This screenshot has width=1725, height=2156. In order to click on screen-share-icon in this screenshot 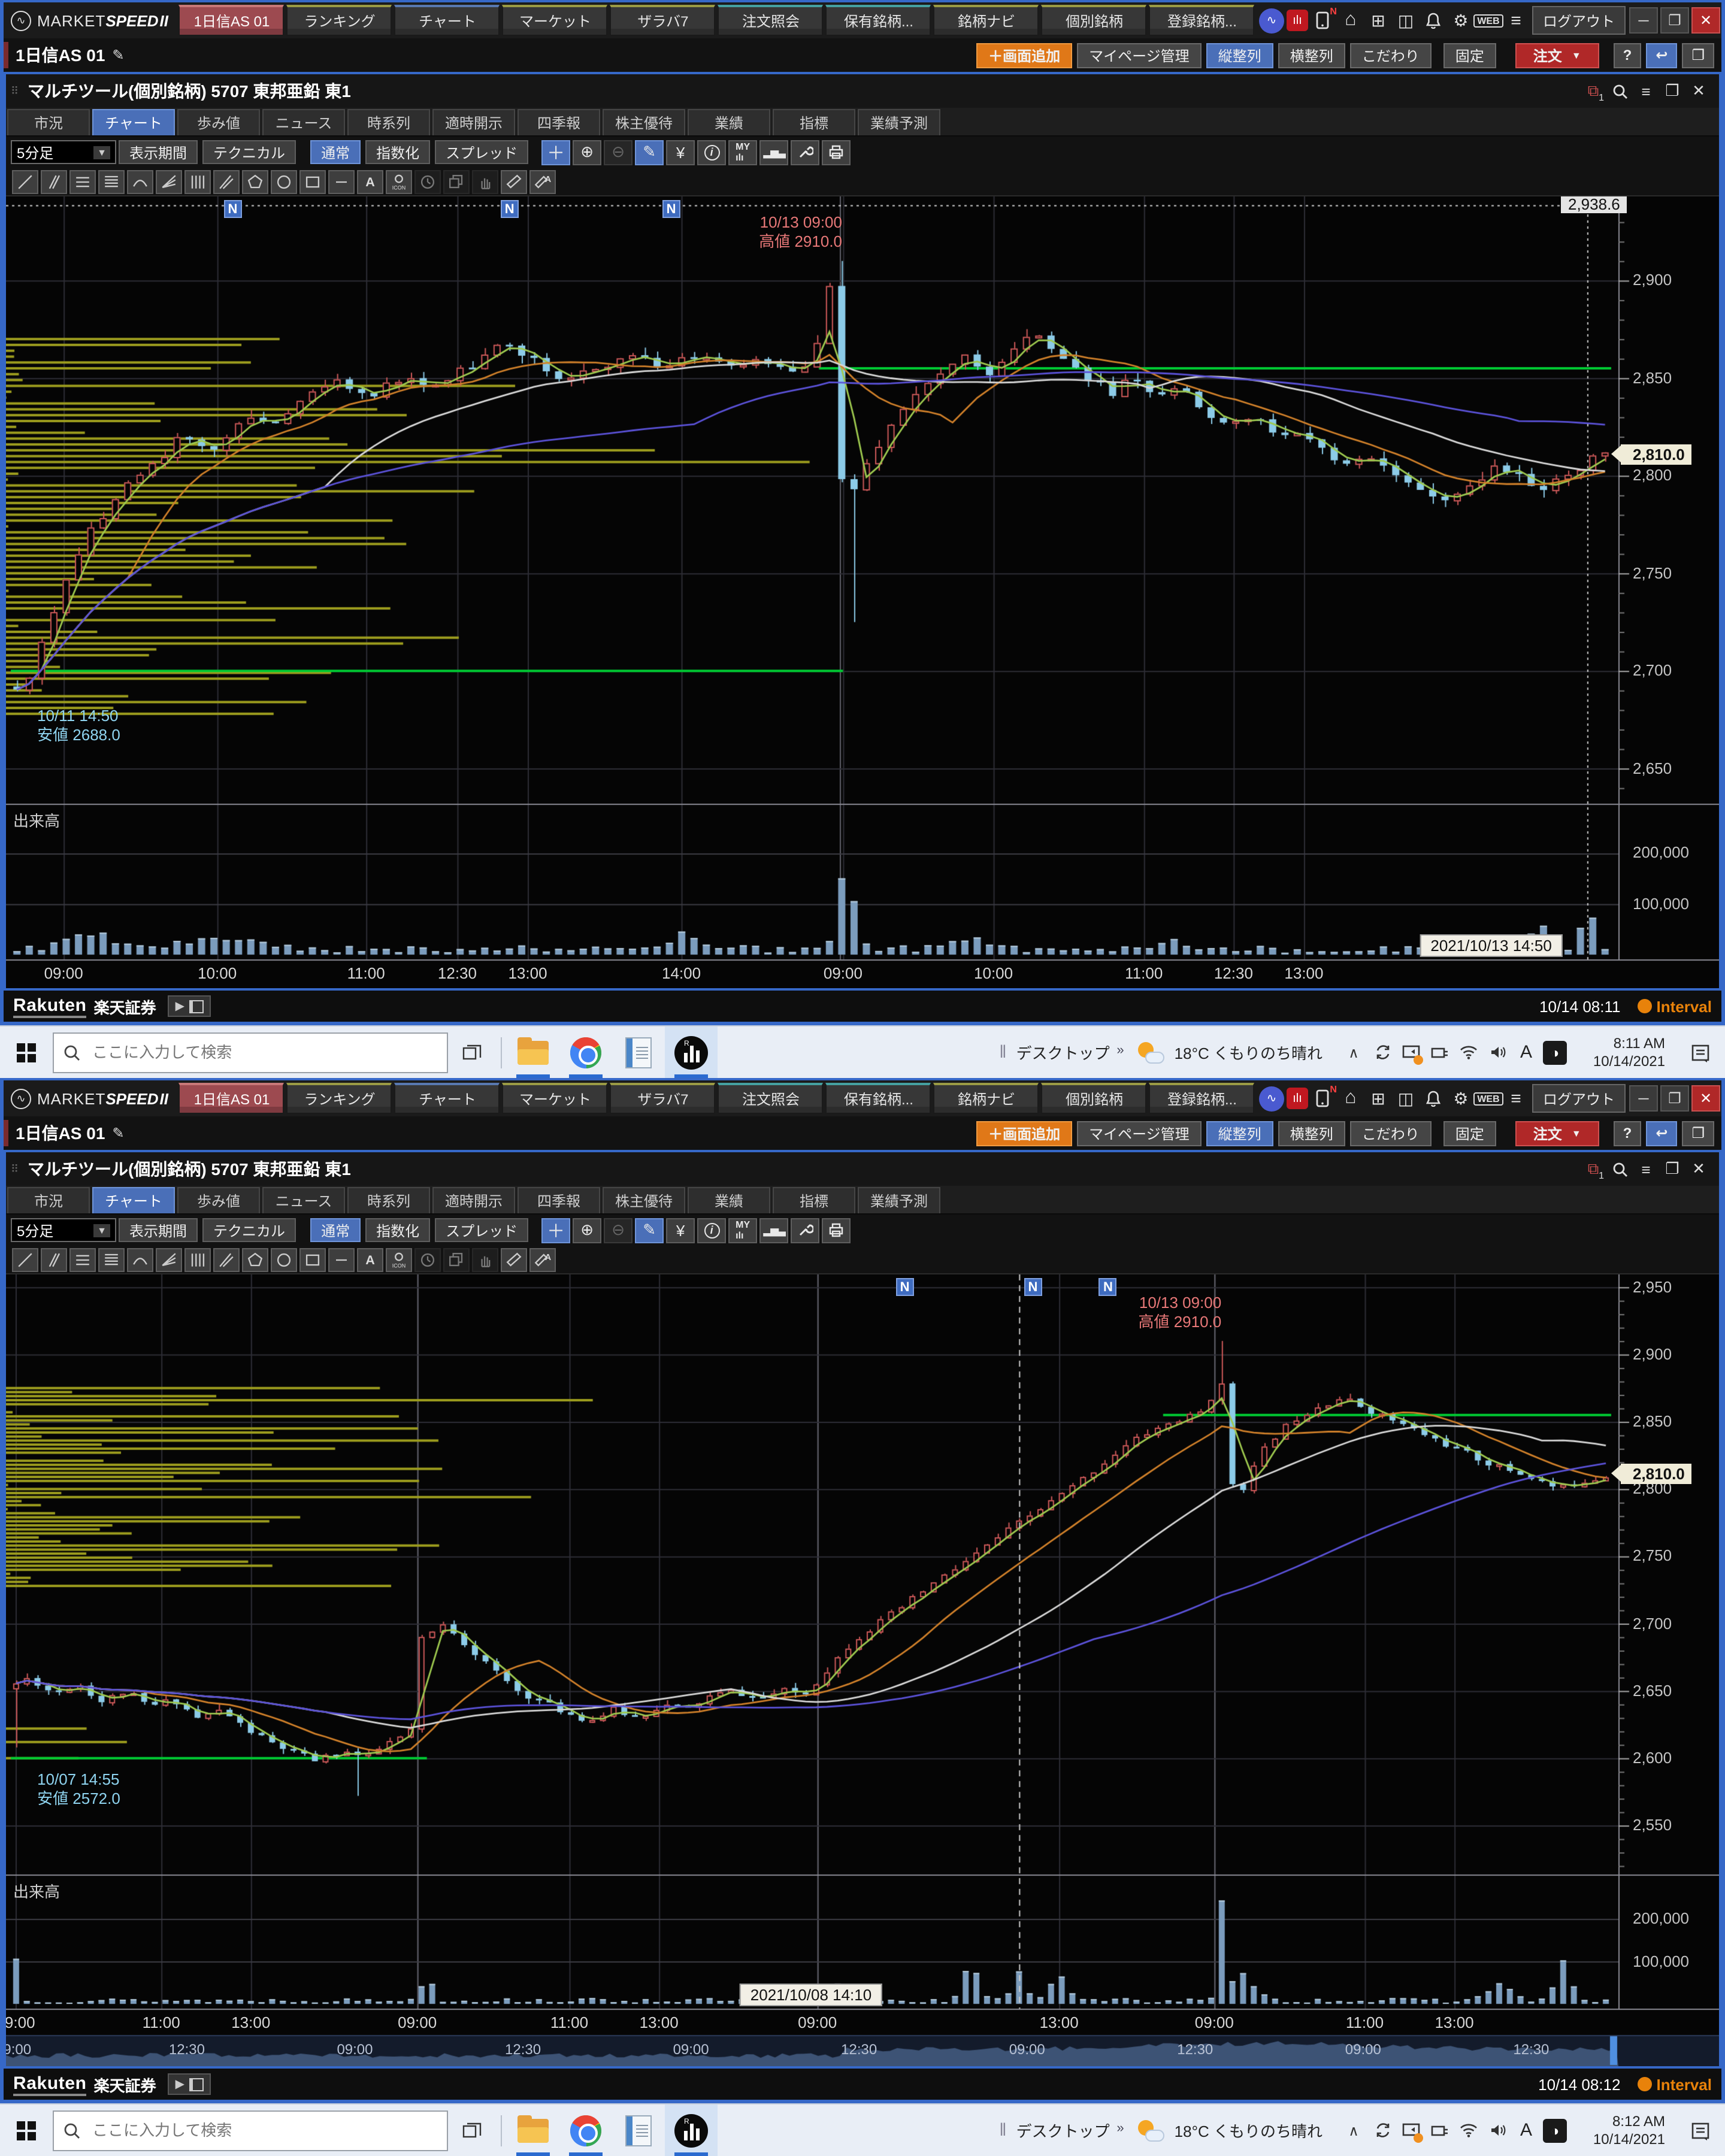, I will do `click(1411, 2130)`.